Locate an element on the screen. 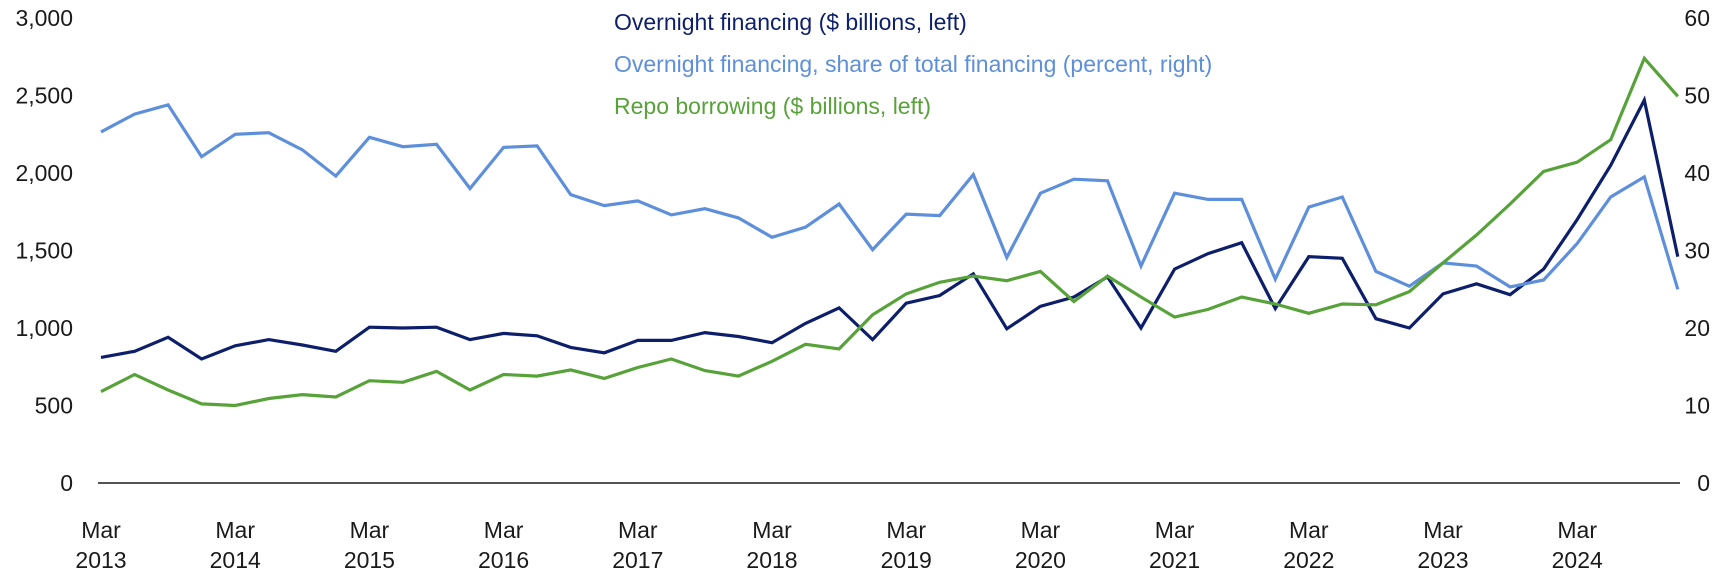 The width and height of the screenshot is (1728, 581). x-tick-label: Mar 2015 is located at coordinates (369, 545).